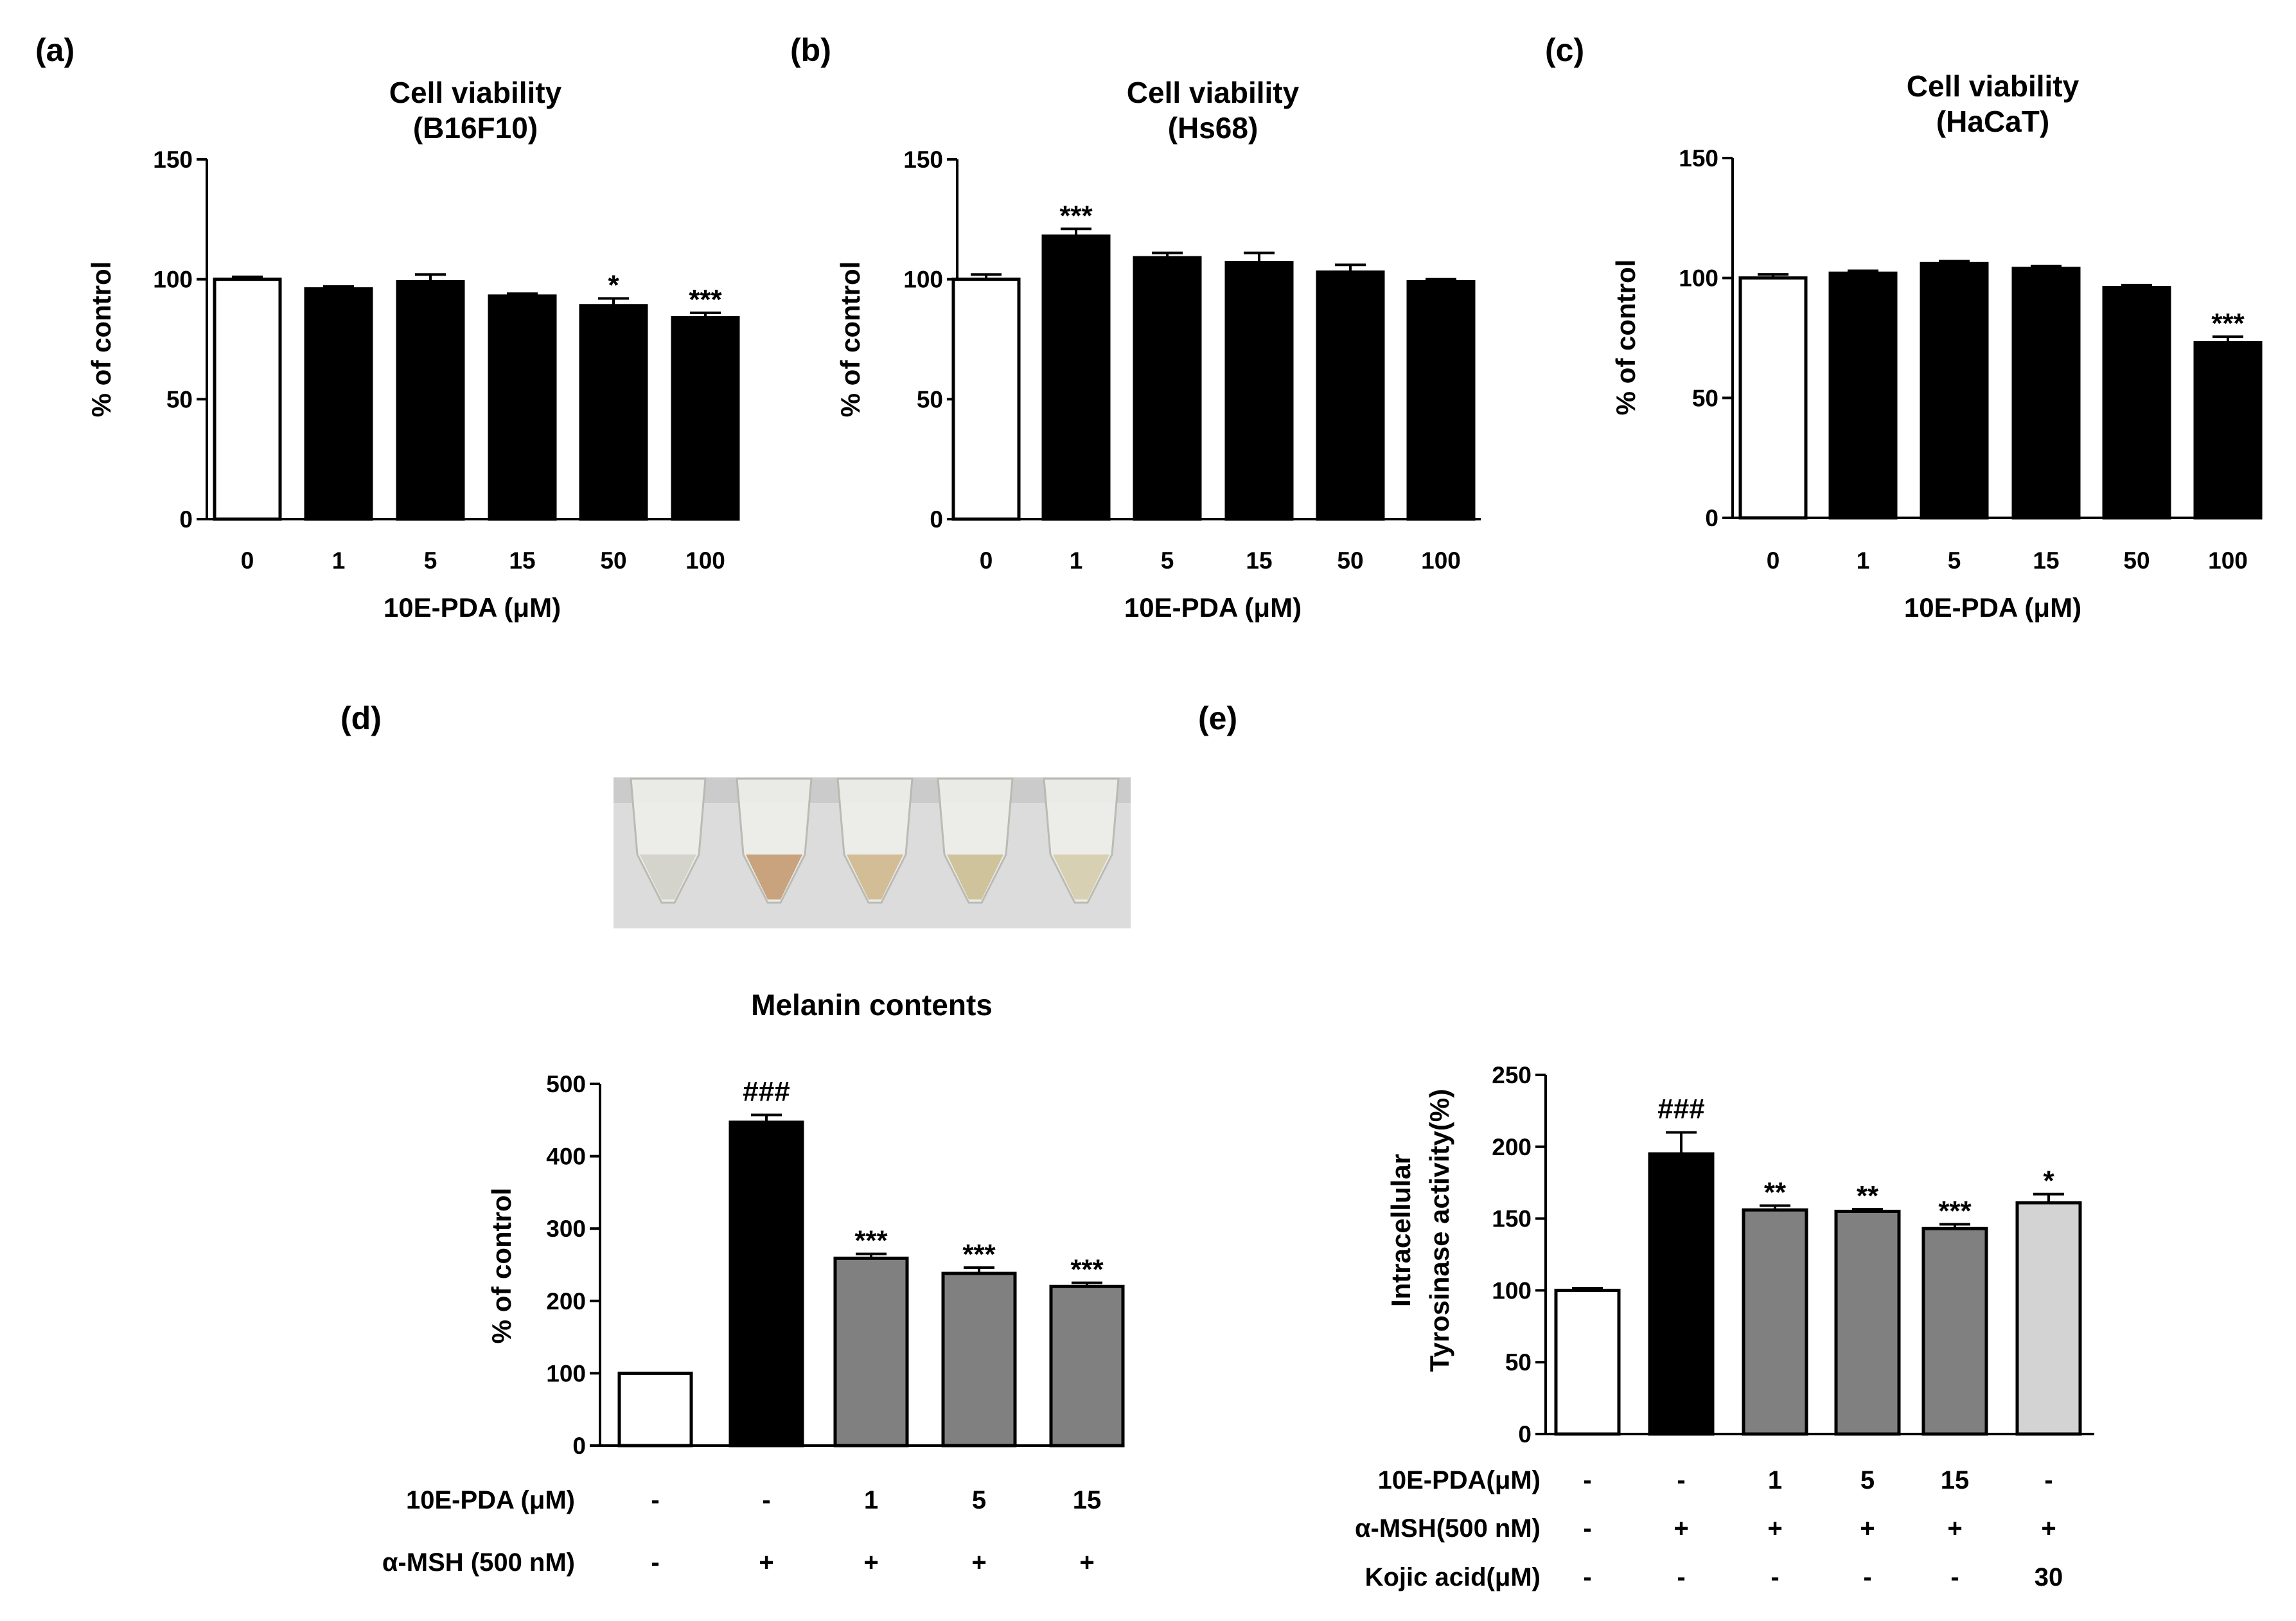  What do you see at coordinates (2046, 560) in the screenshot?
I see `chart-c-xtick-label: 15` at bounding box center [2046, 560].